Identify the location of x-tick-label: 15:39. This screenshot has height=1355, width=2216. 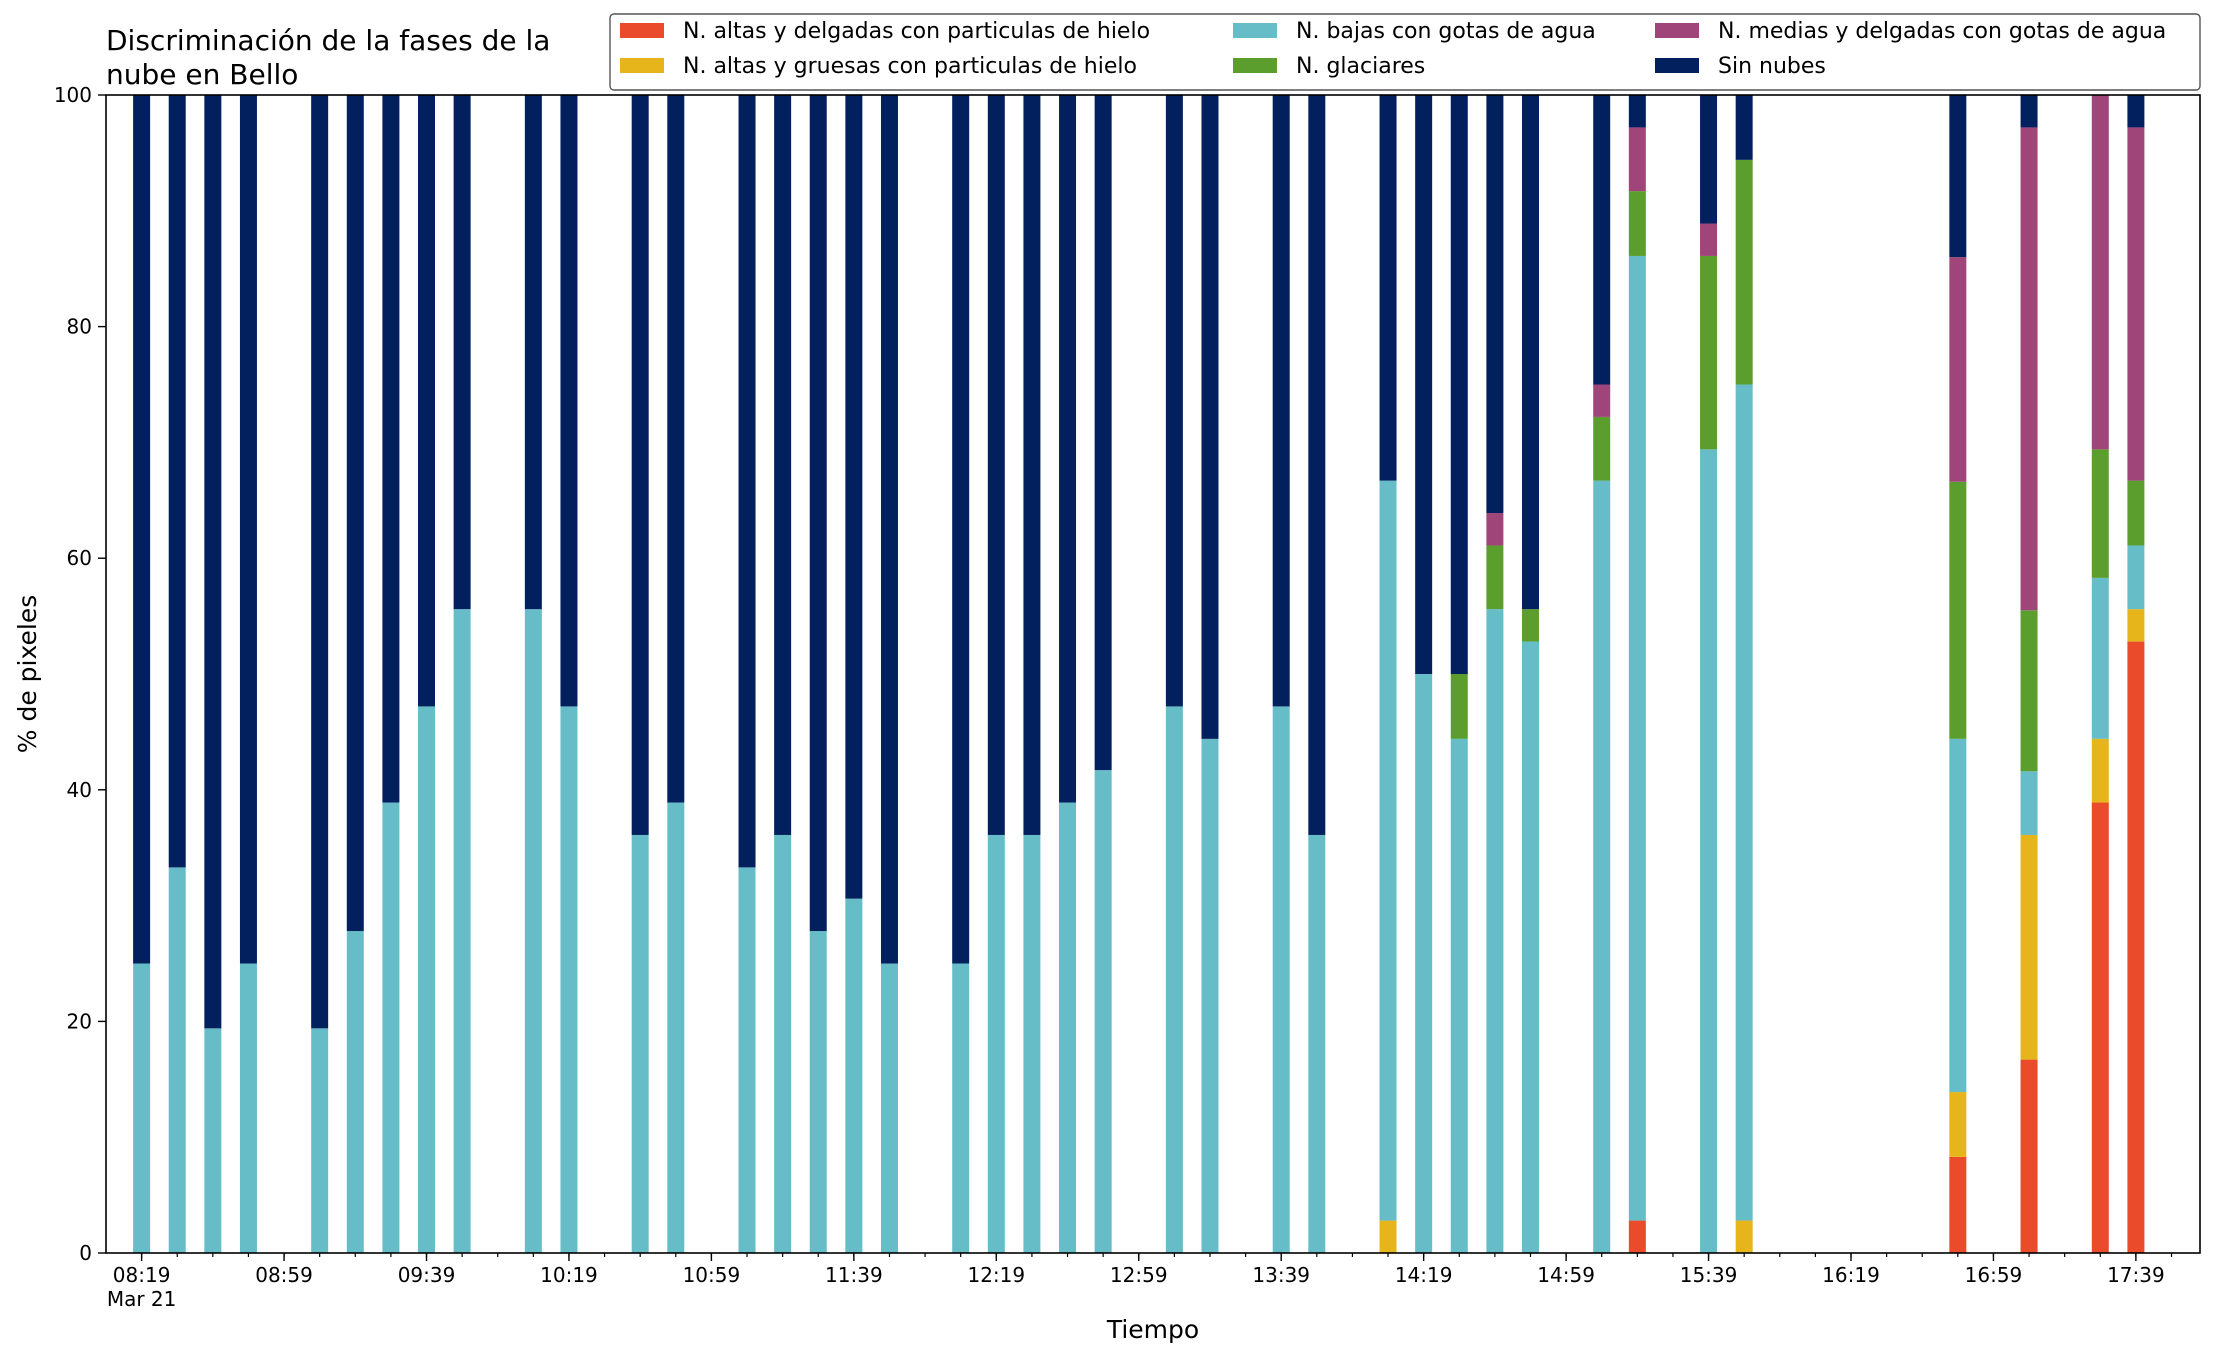
(1709, 1275).